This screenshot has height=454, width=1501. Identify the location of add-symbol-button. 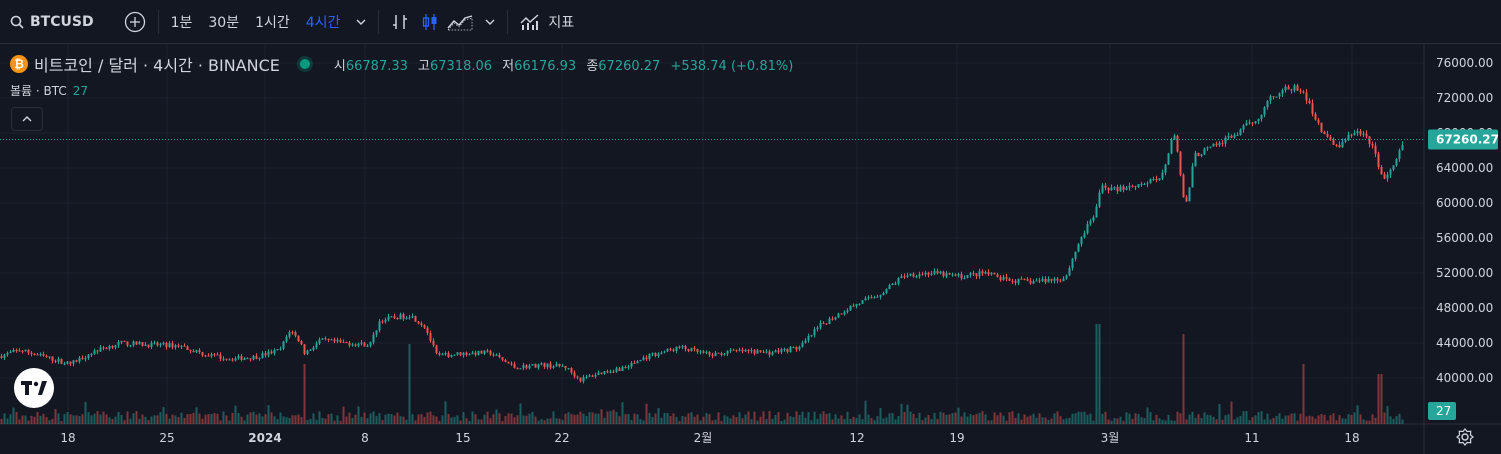
(128, 22).